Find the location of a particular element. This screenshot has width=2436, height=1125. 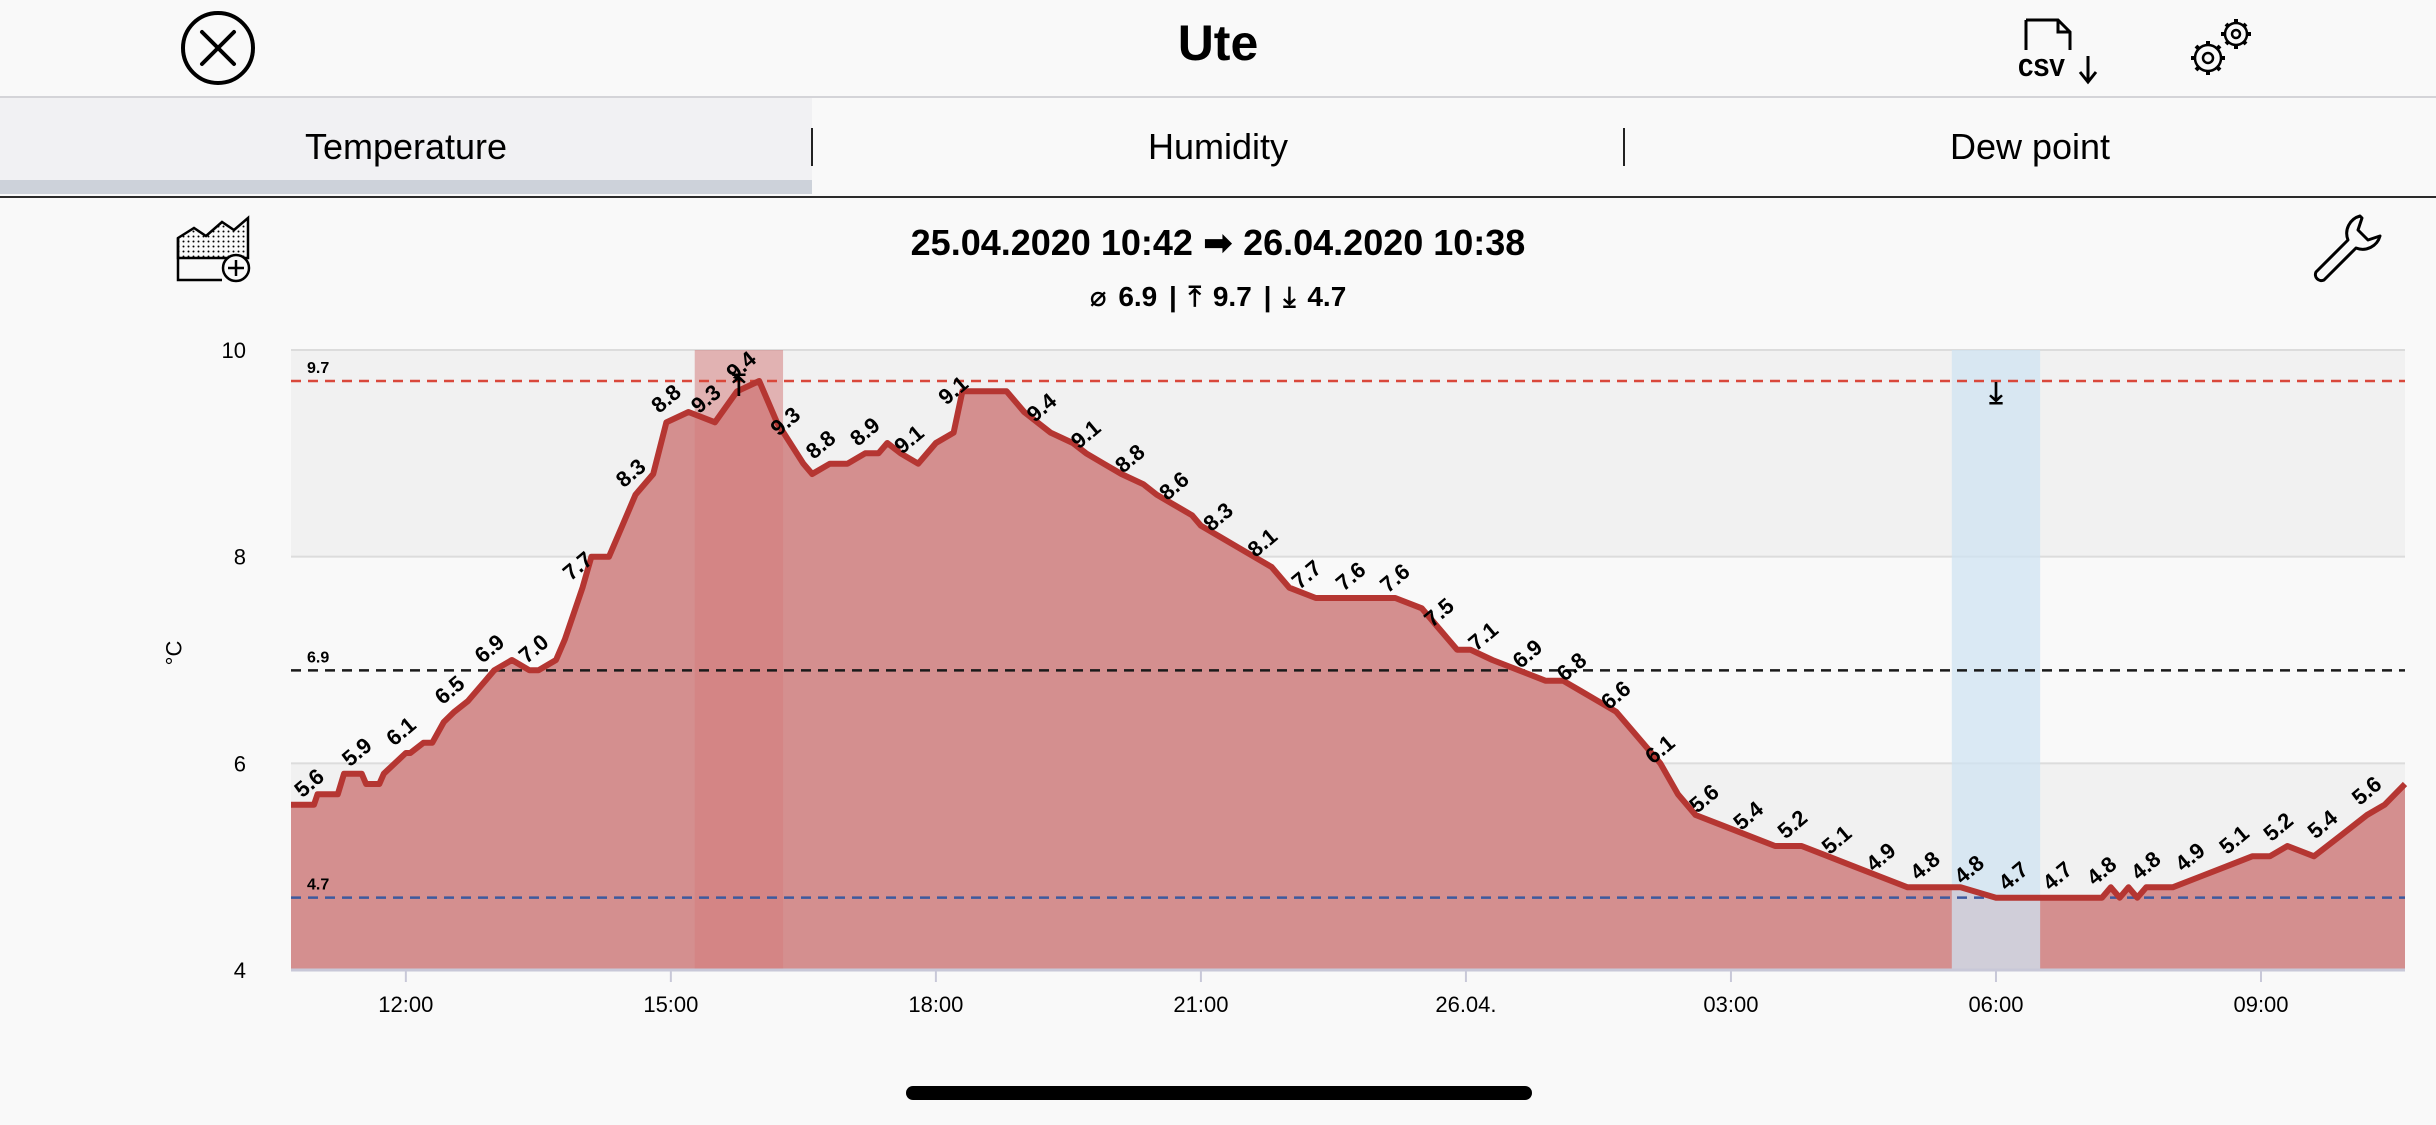

x-tick-label: 09:00 is located at coordinates (2260, 1004).